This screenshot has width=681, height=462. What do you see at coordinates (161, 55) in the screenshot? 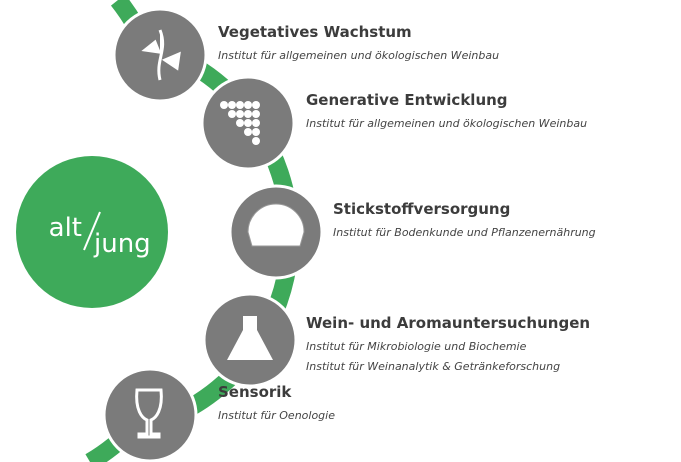
I see `icon-vine` at bounding box center [161, 55].